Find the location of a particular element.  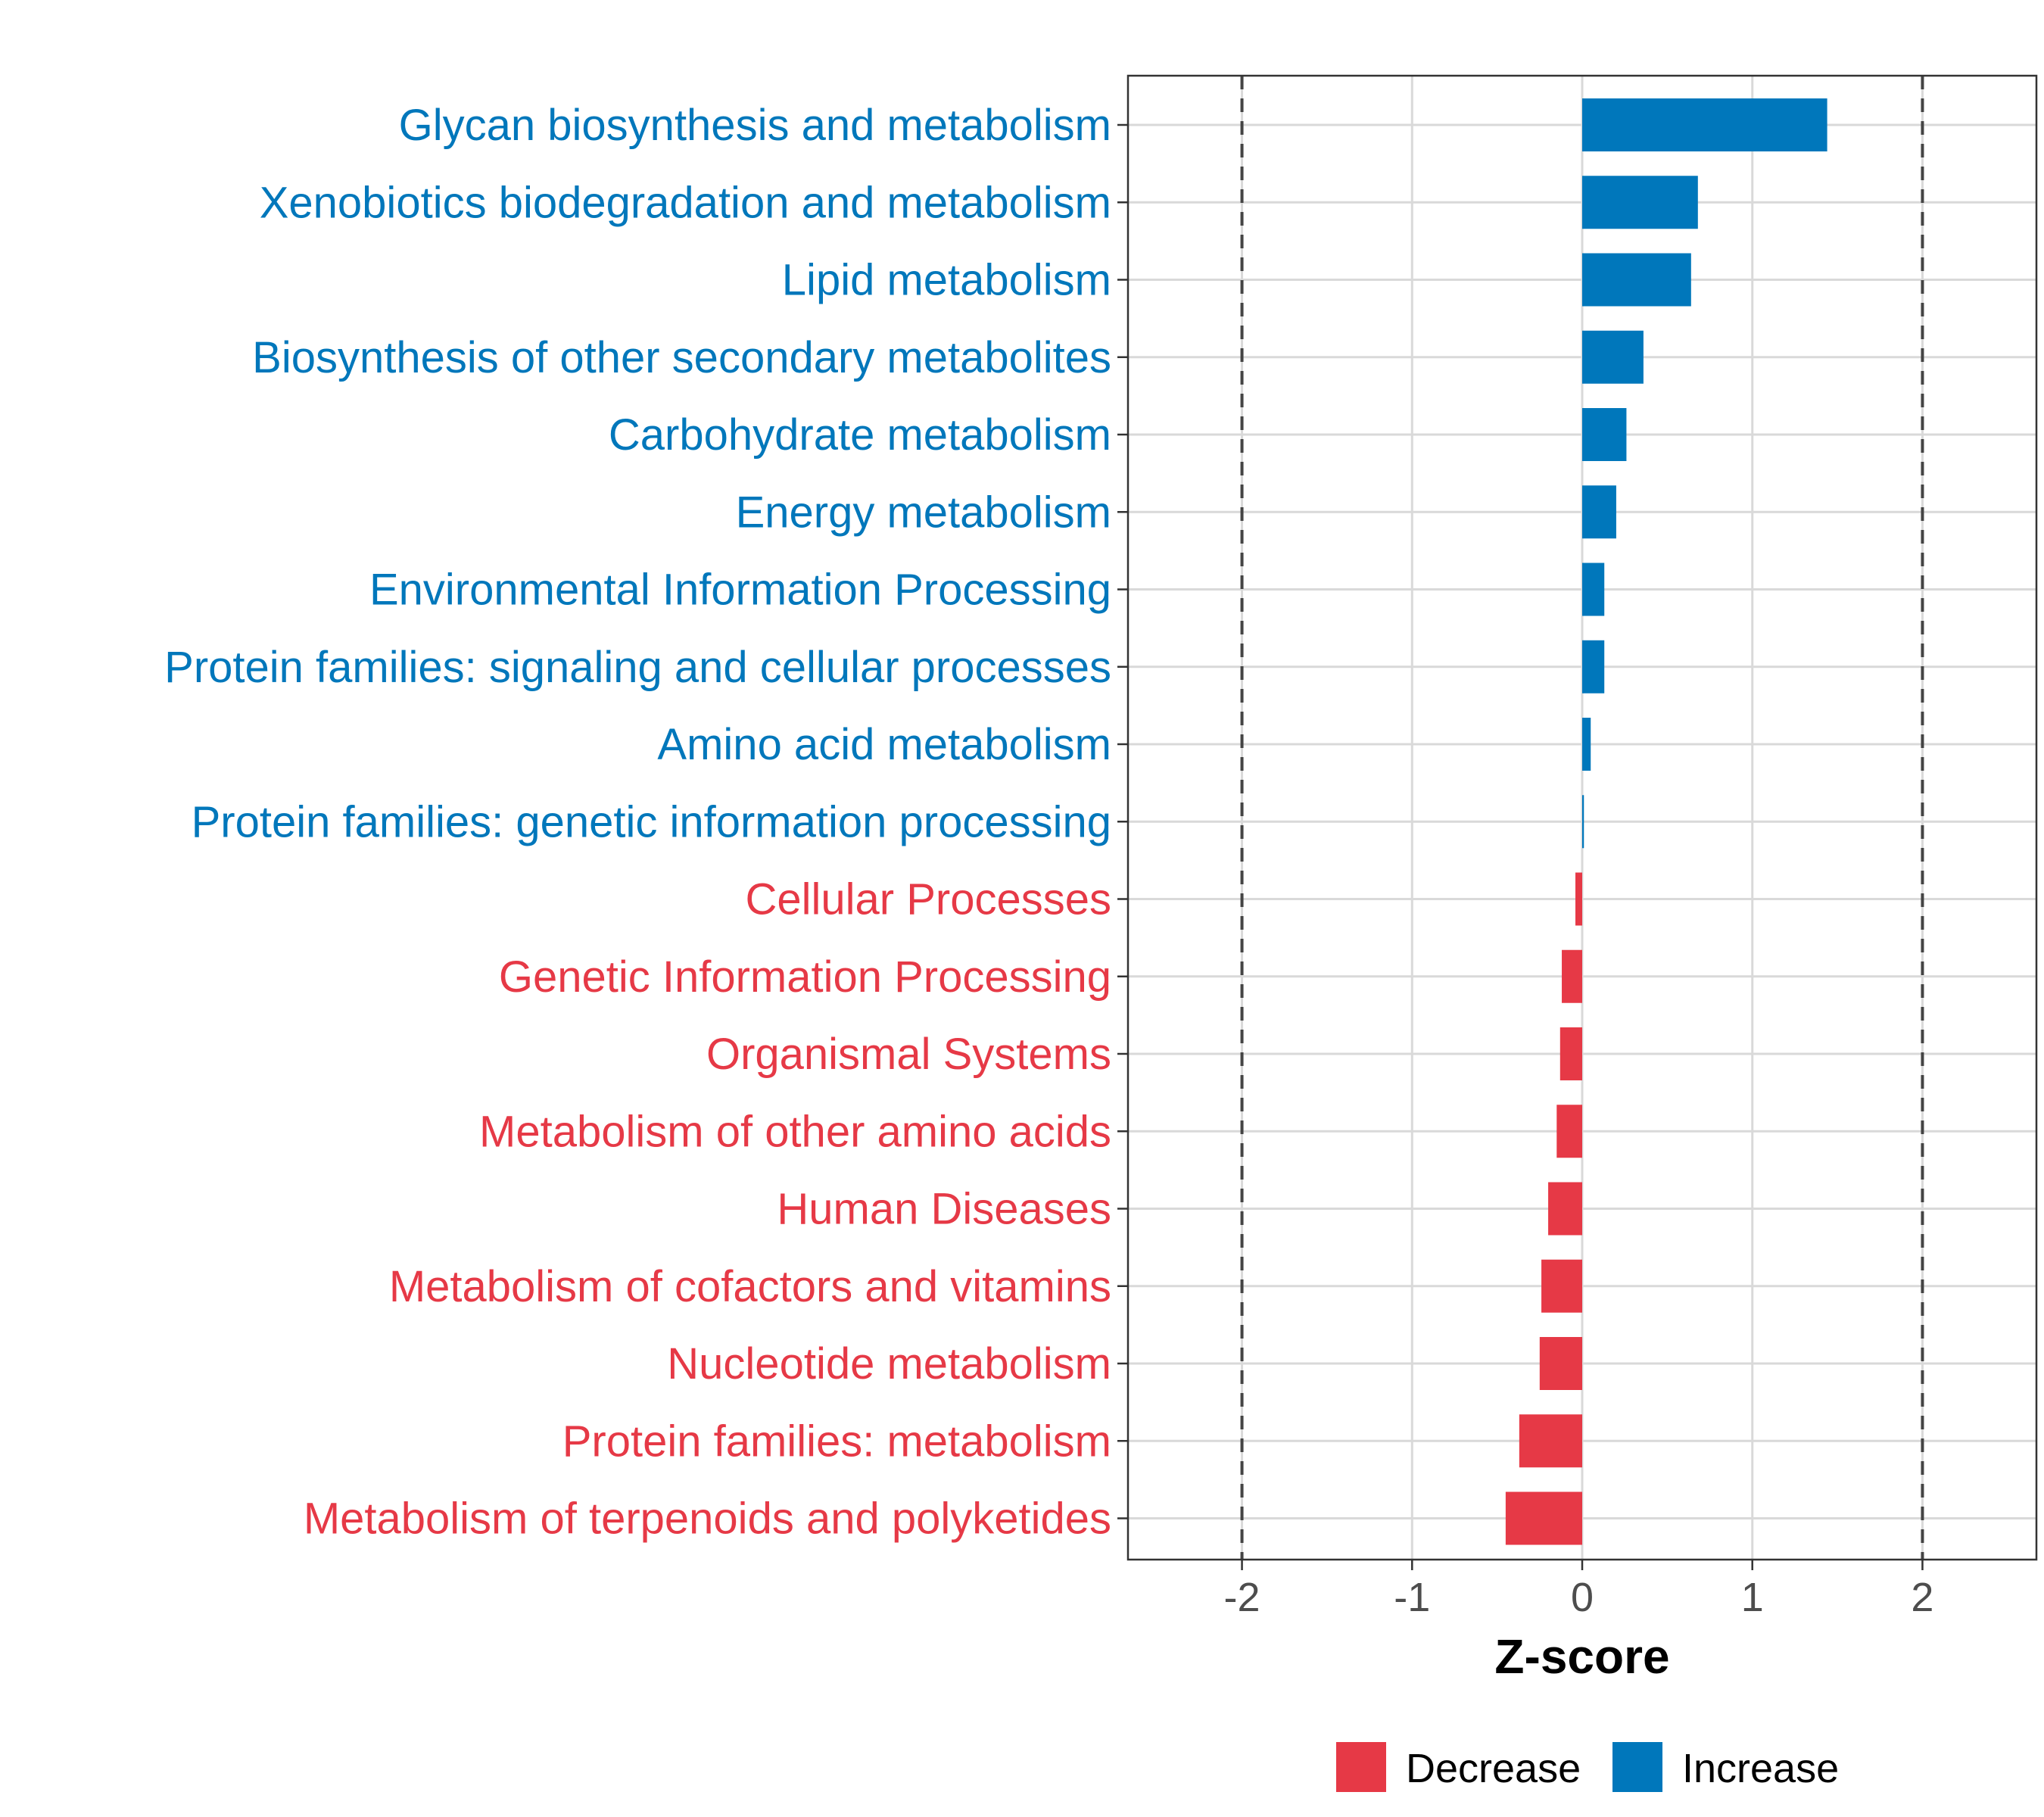

y-axis-ticks is located at coordinates (1122, 821).